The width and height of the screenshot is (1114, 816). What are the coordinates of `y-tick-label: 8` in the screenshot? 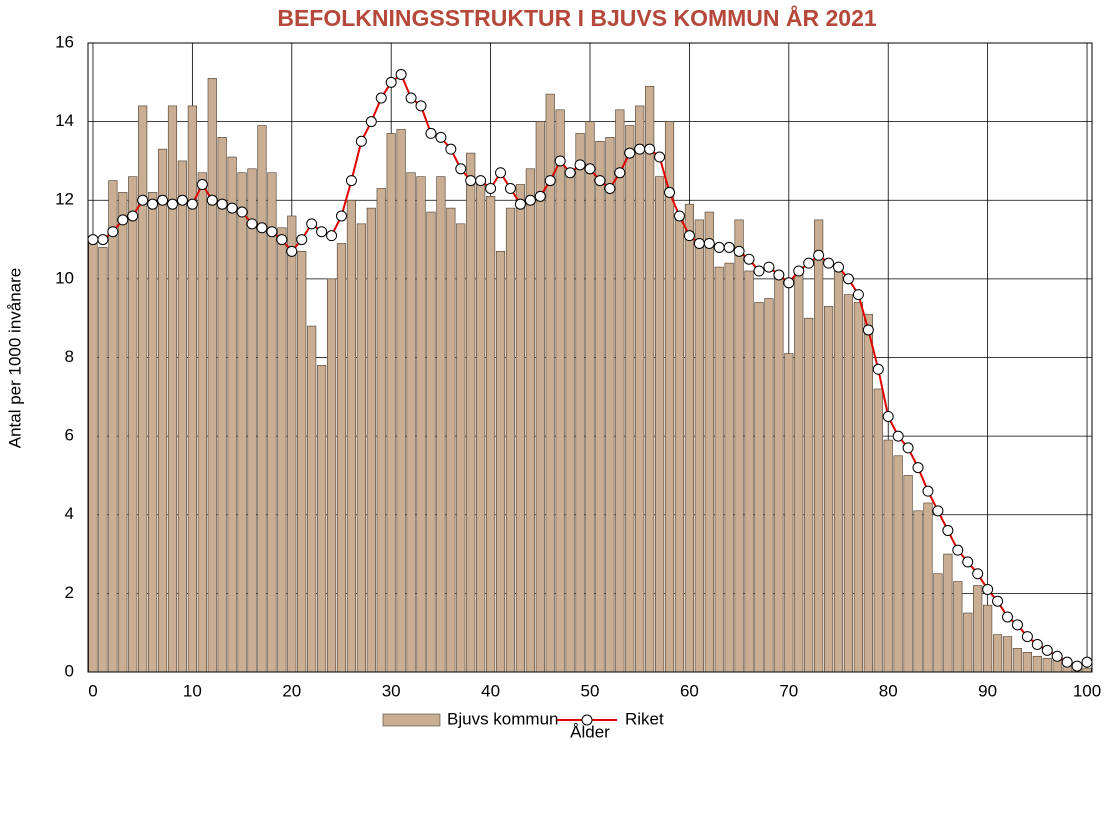 It's located at (69, 356).